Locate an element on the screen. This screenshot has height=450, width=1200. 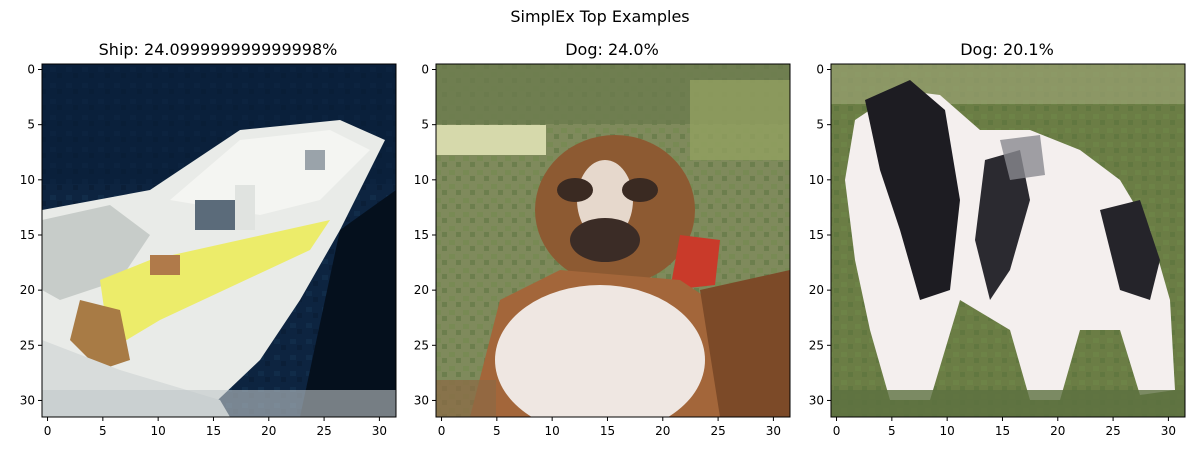
panel-2-x-tick-label: 20 is located at coordinates (662, 431).